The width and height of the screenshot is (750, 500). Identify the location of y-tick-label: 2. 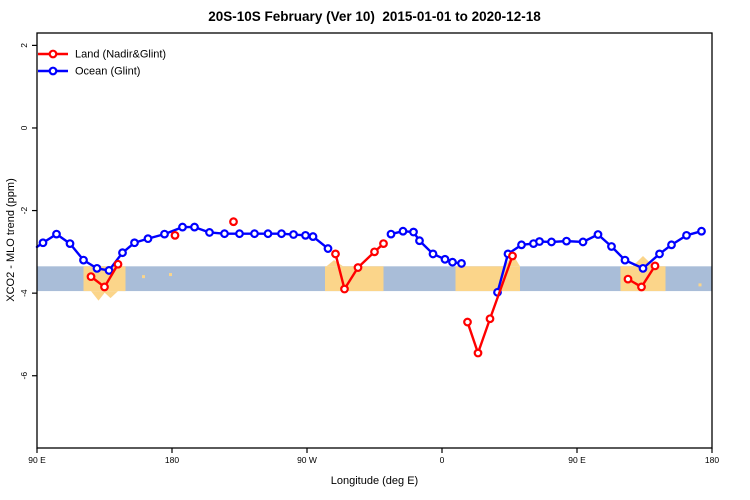
(24, 45).